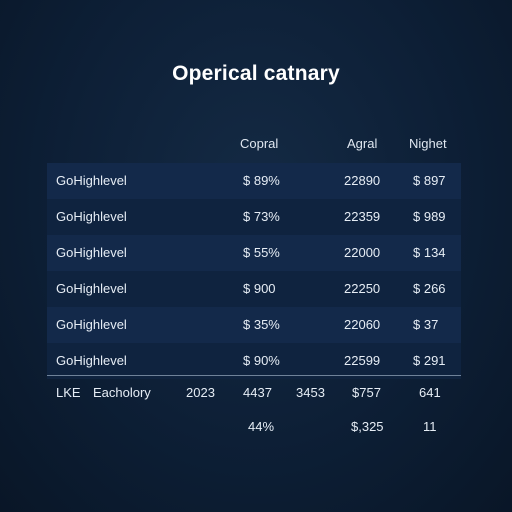 This screenshot has height=512, width=512. What do you see at coordinates (257, 392) in the screenshot?
I see `summary-value: 4437` at bounding box center [257, 392].